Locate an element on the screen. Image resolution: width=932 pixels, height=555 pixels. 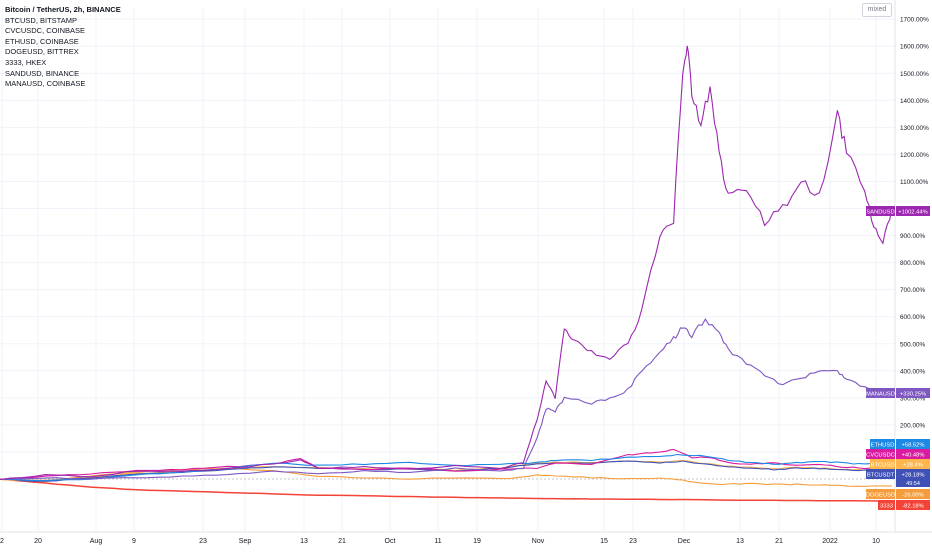
y-tick-label: 1300.00% is located at coordinates (914, 128).